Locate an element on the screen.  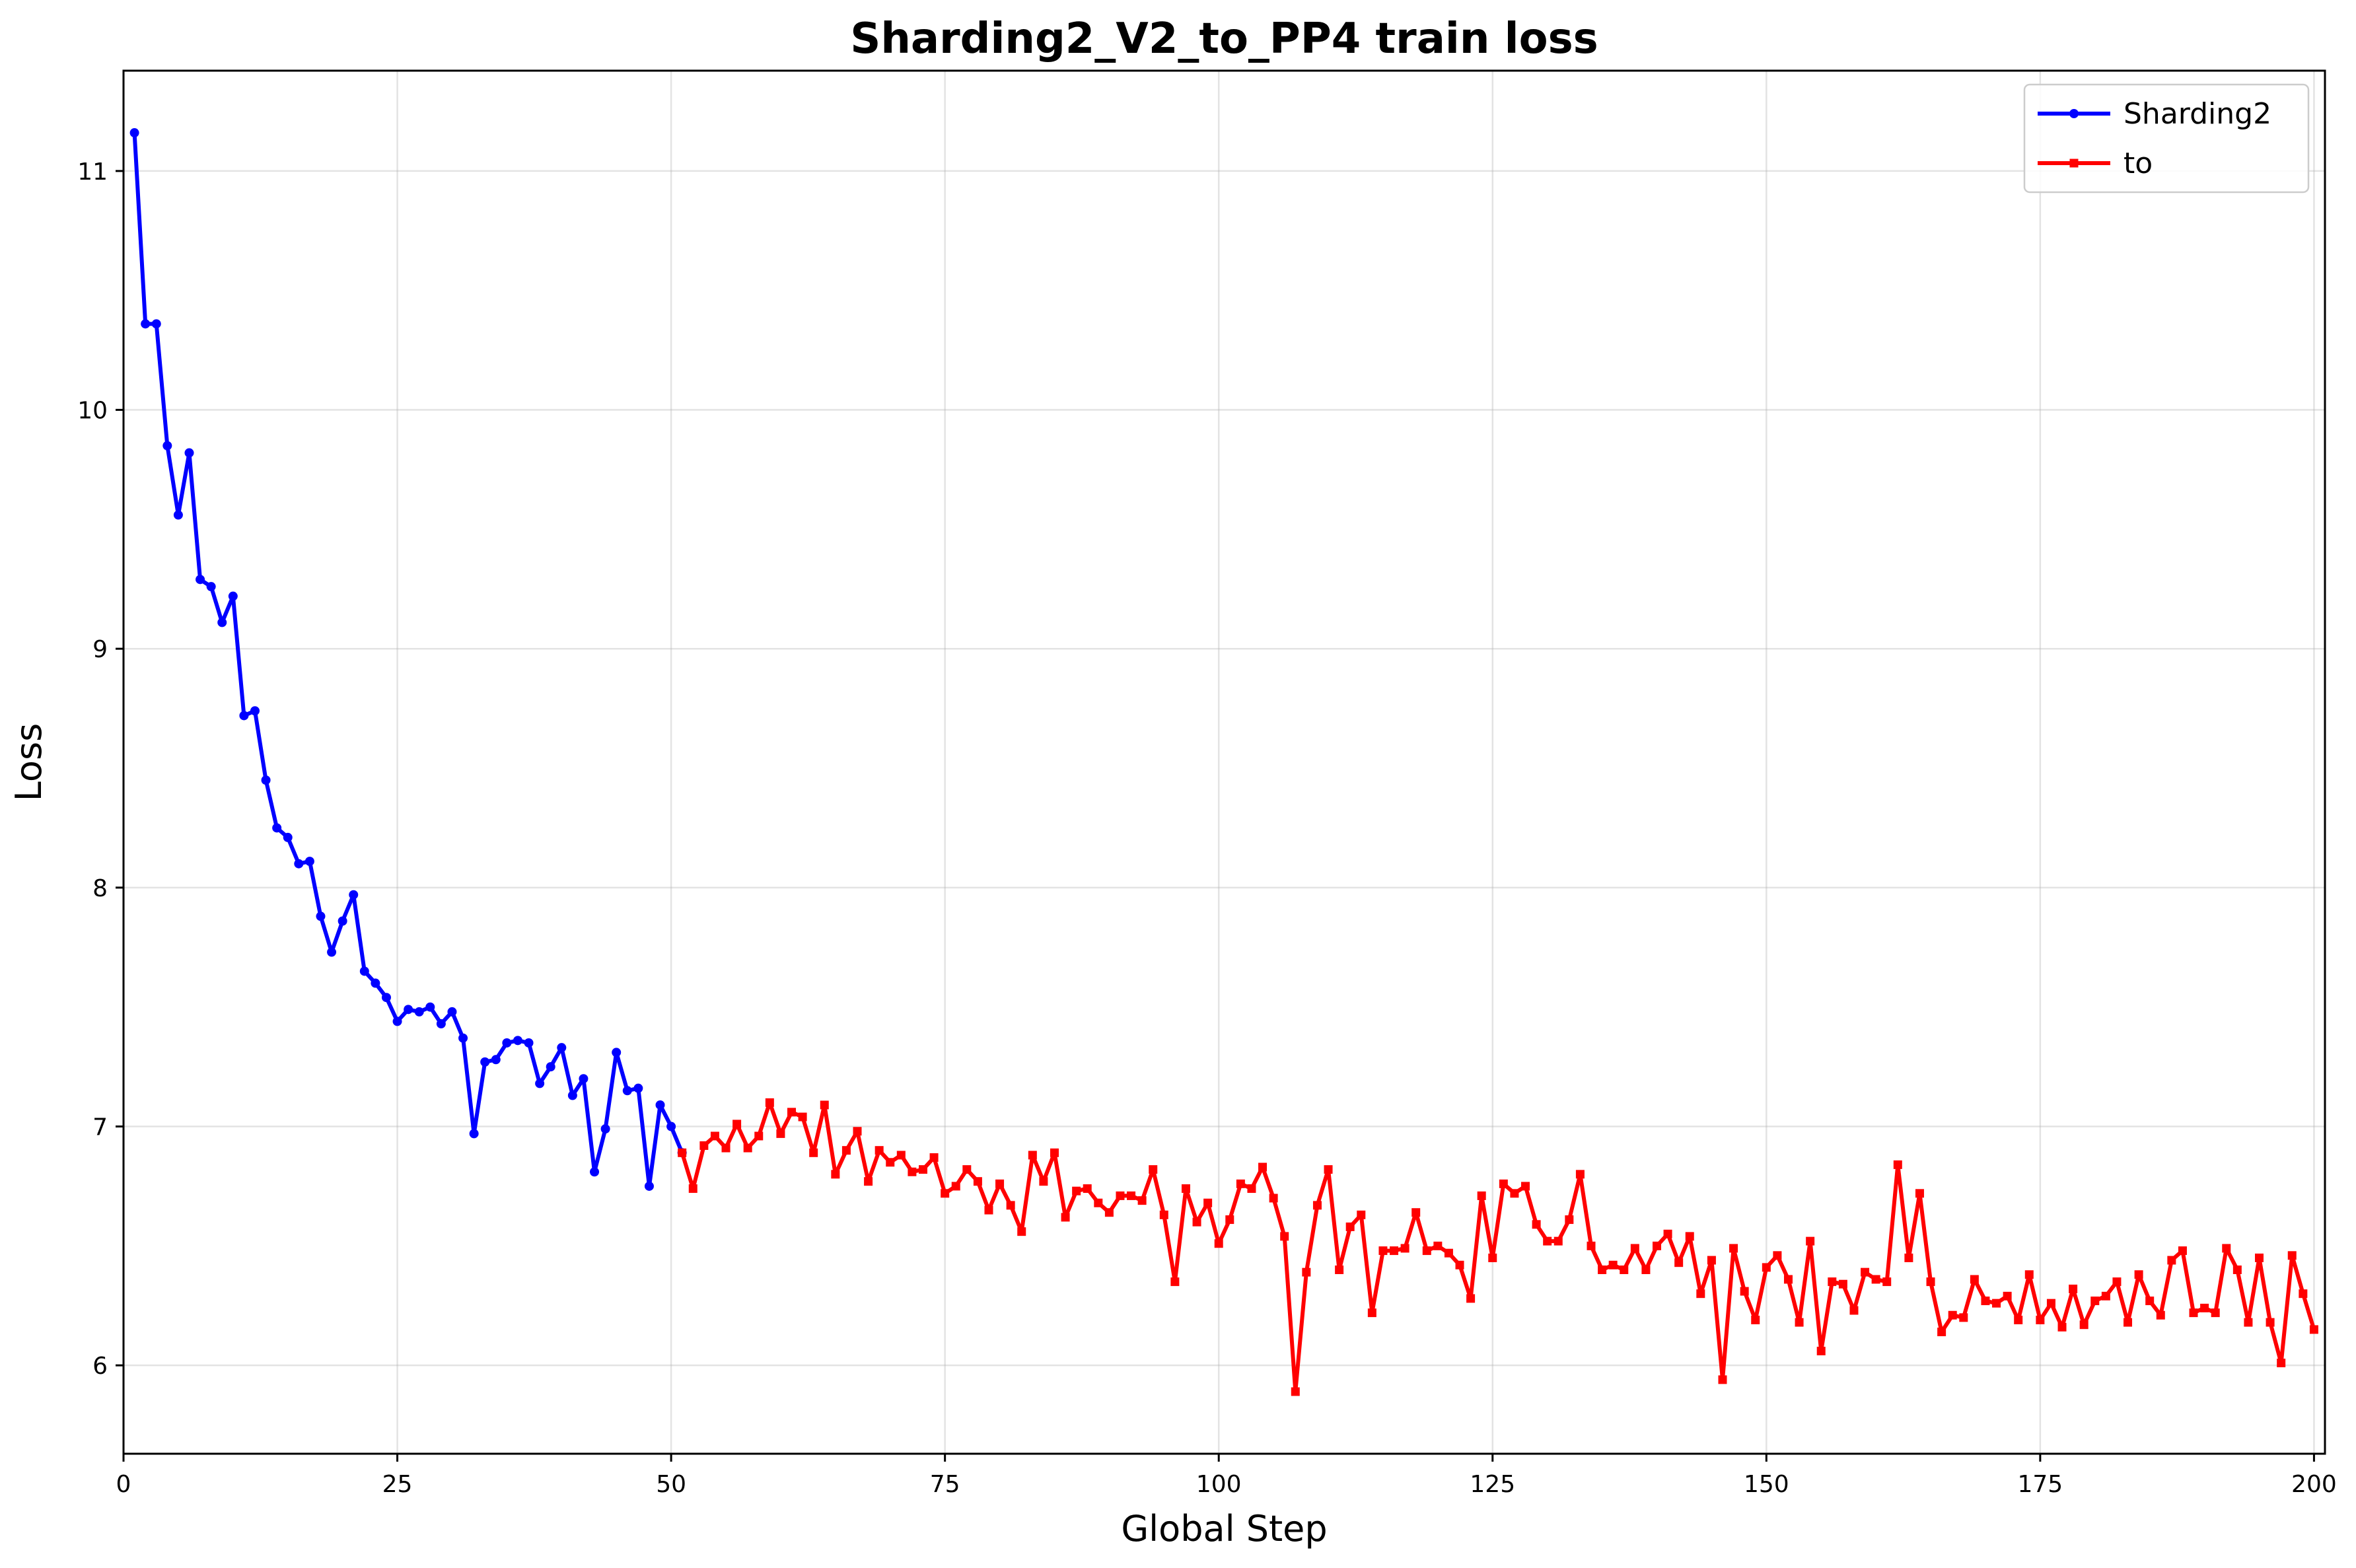
x-tick-label: 50 is located at coordinates (671, 1484).